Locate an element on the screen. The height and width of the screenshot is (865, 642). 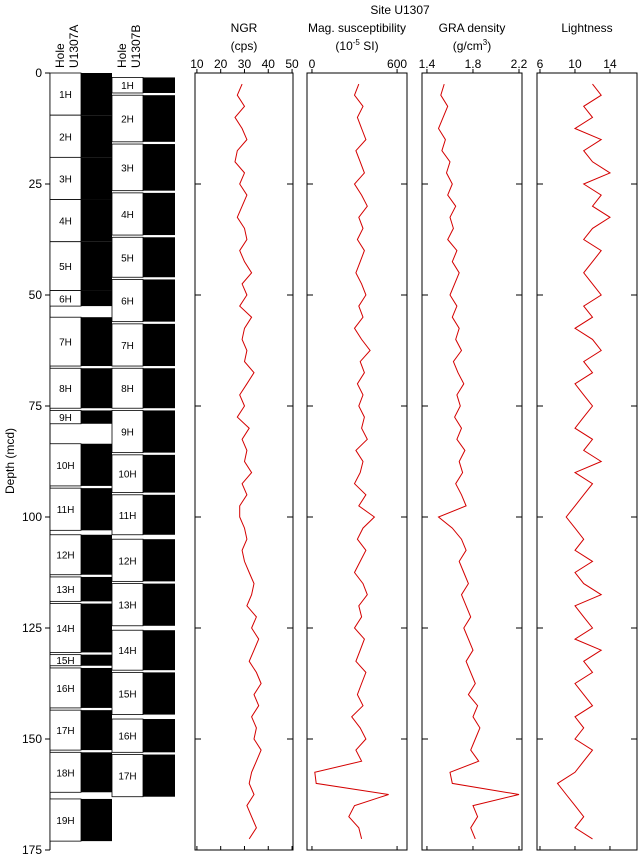
core: 1H is located at coordinates (80, 94).